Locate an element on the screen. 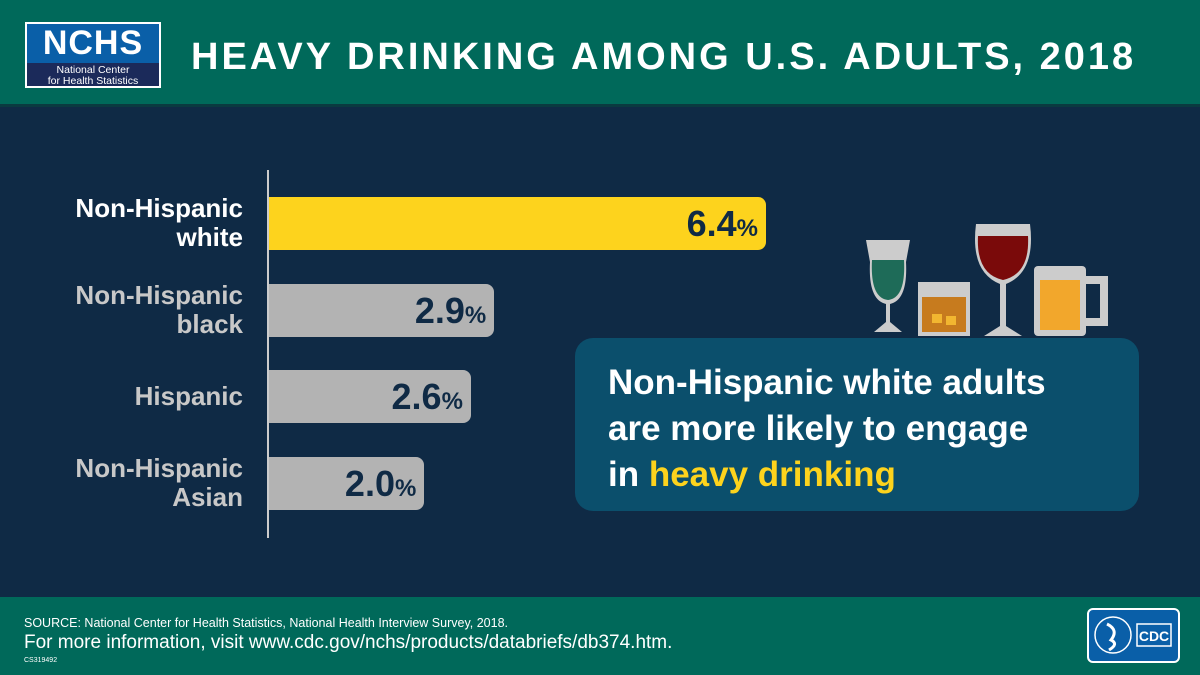  category-label: Non-Hispanic white is located at coordinates (159, 222).